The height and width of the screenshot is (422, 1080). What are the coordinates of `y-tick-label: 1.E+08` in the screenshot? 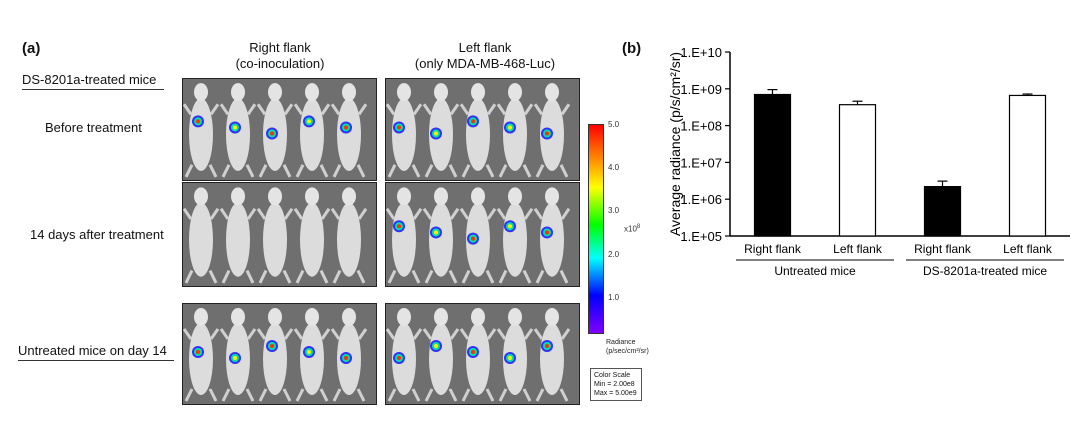 It's located at (701, 126).